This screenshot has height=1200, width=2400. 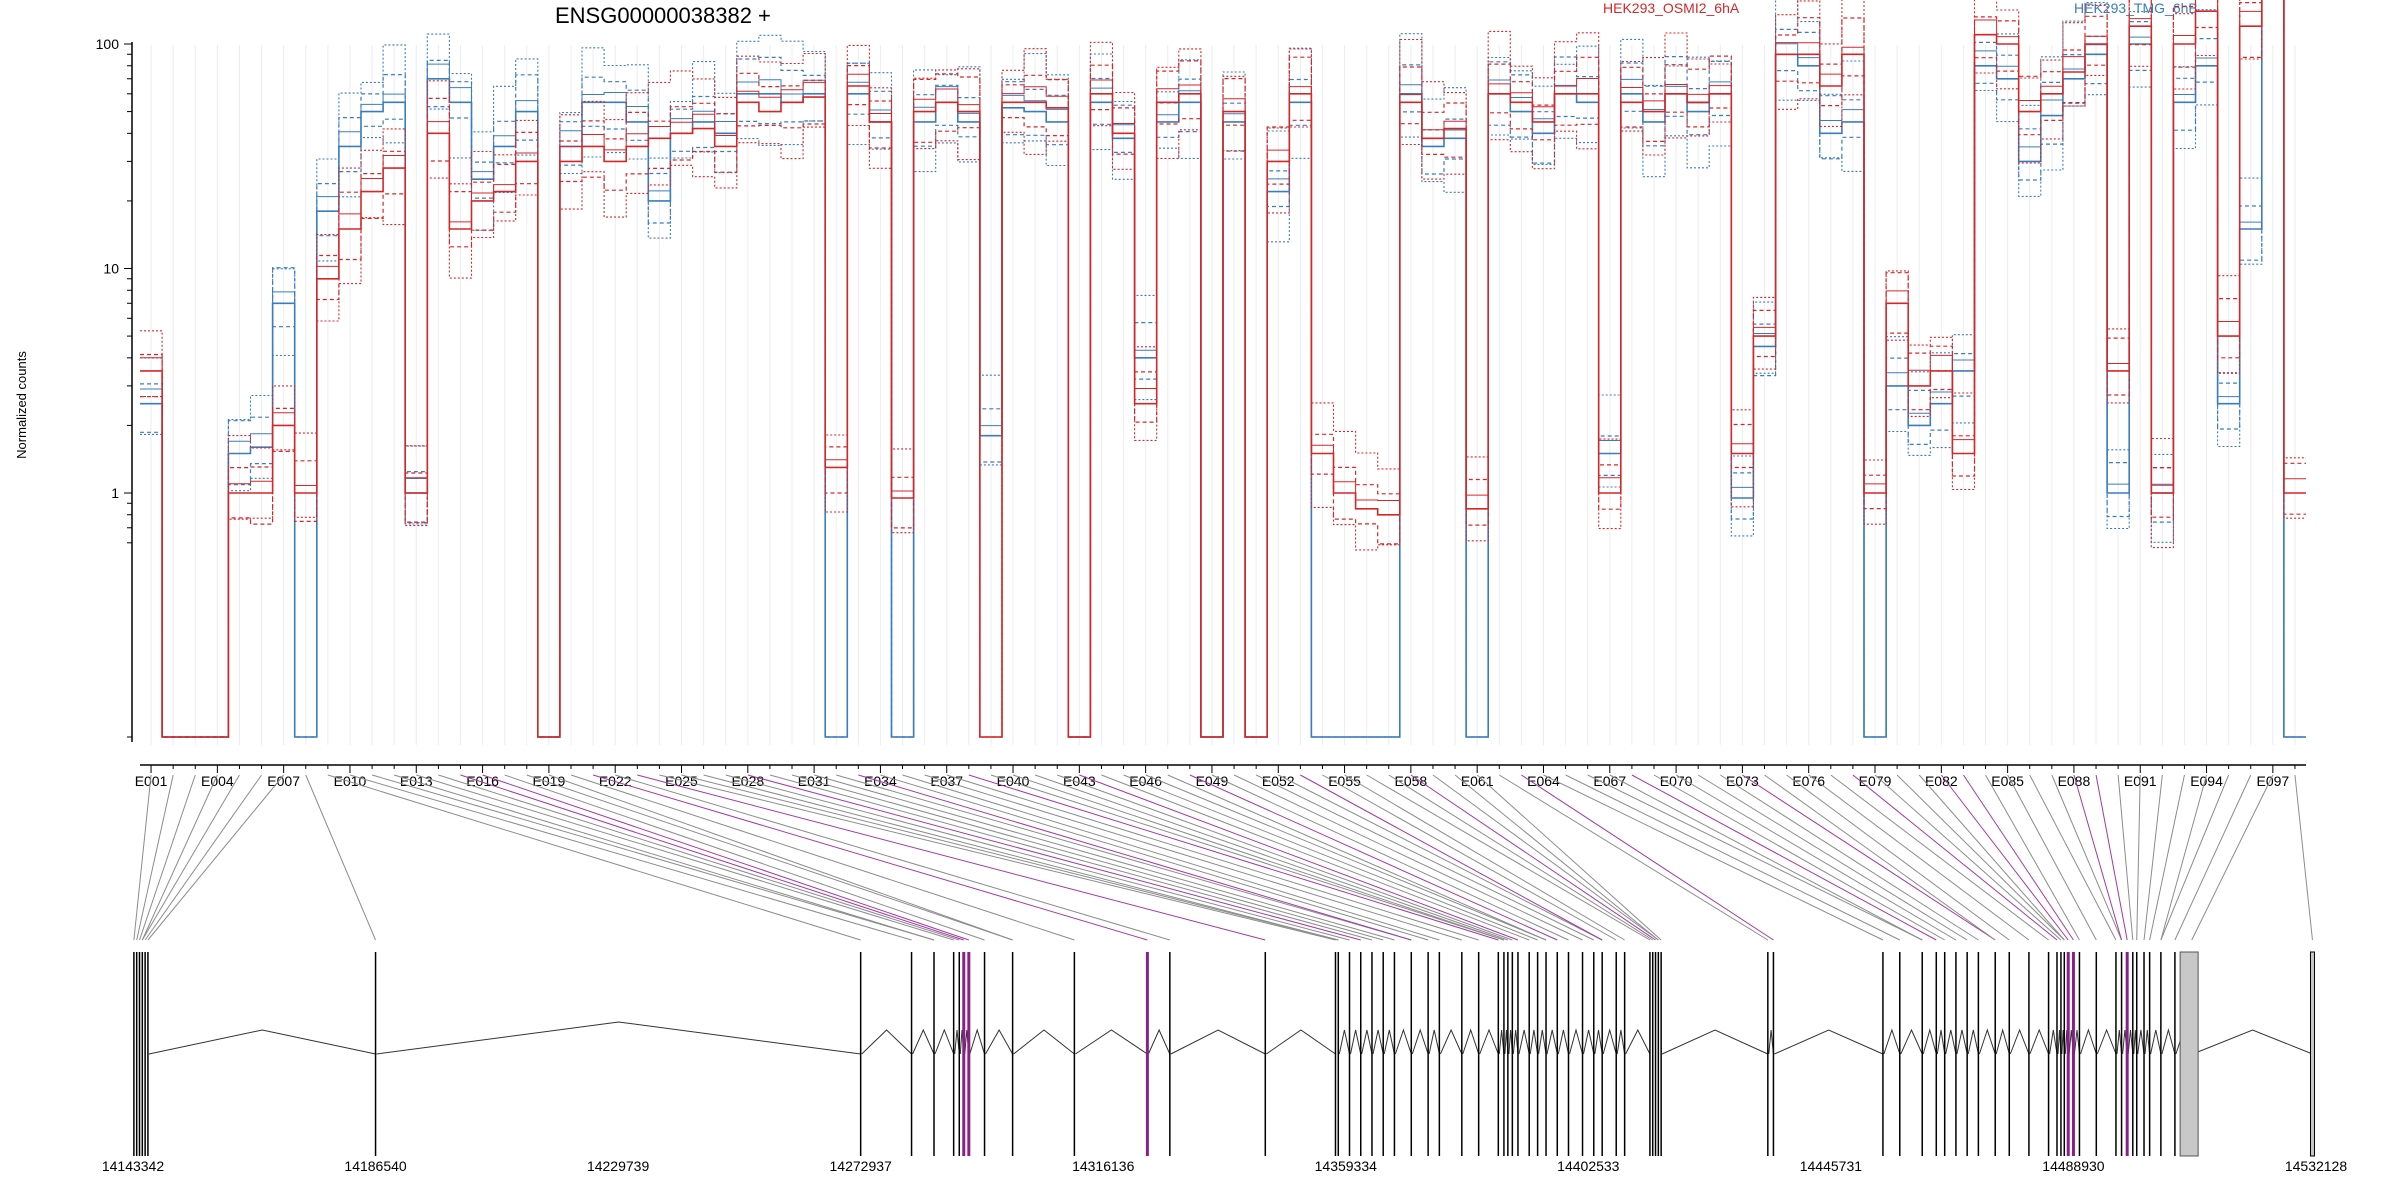 What do you see at coordinates (2074, 781) in the screenshot?
I see `exon-tick-label: E088` at bounding box center [2074, 781].